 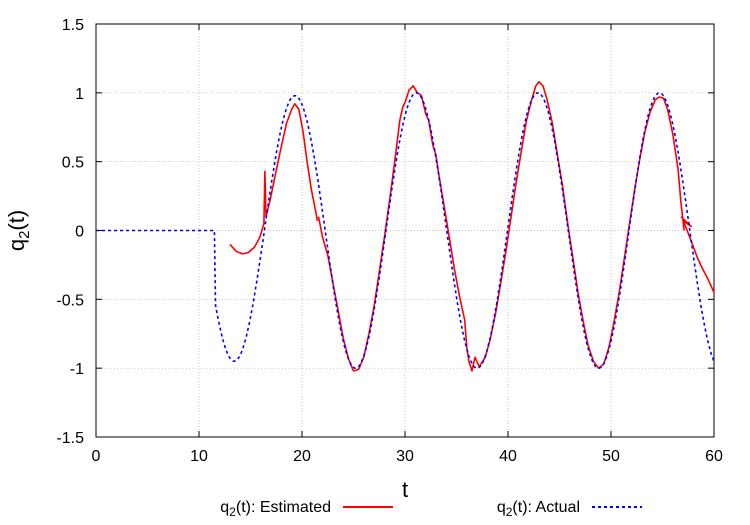 What do you see at coordinates (501, 507) in the screenshot?
I see `legend-label-actual-base: q` at bounding box center [501, 507].